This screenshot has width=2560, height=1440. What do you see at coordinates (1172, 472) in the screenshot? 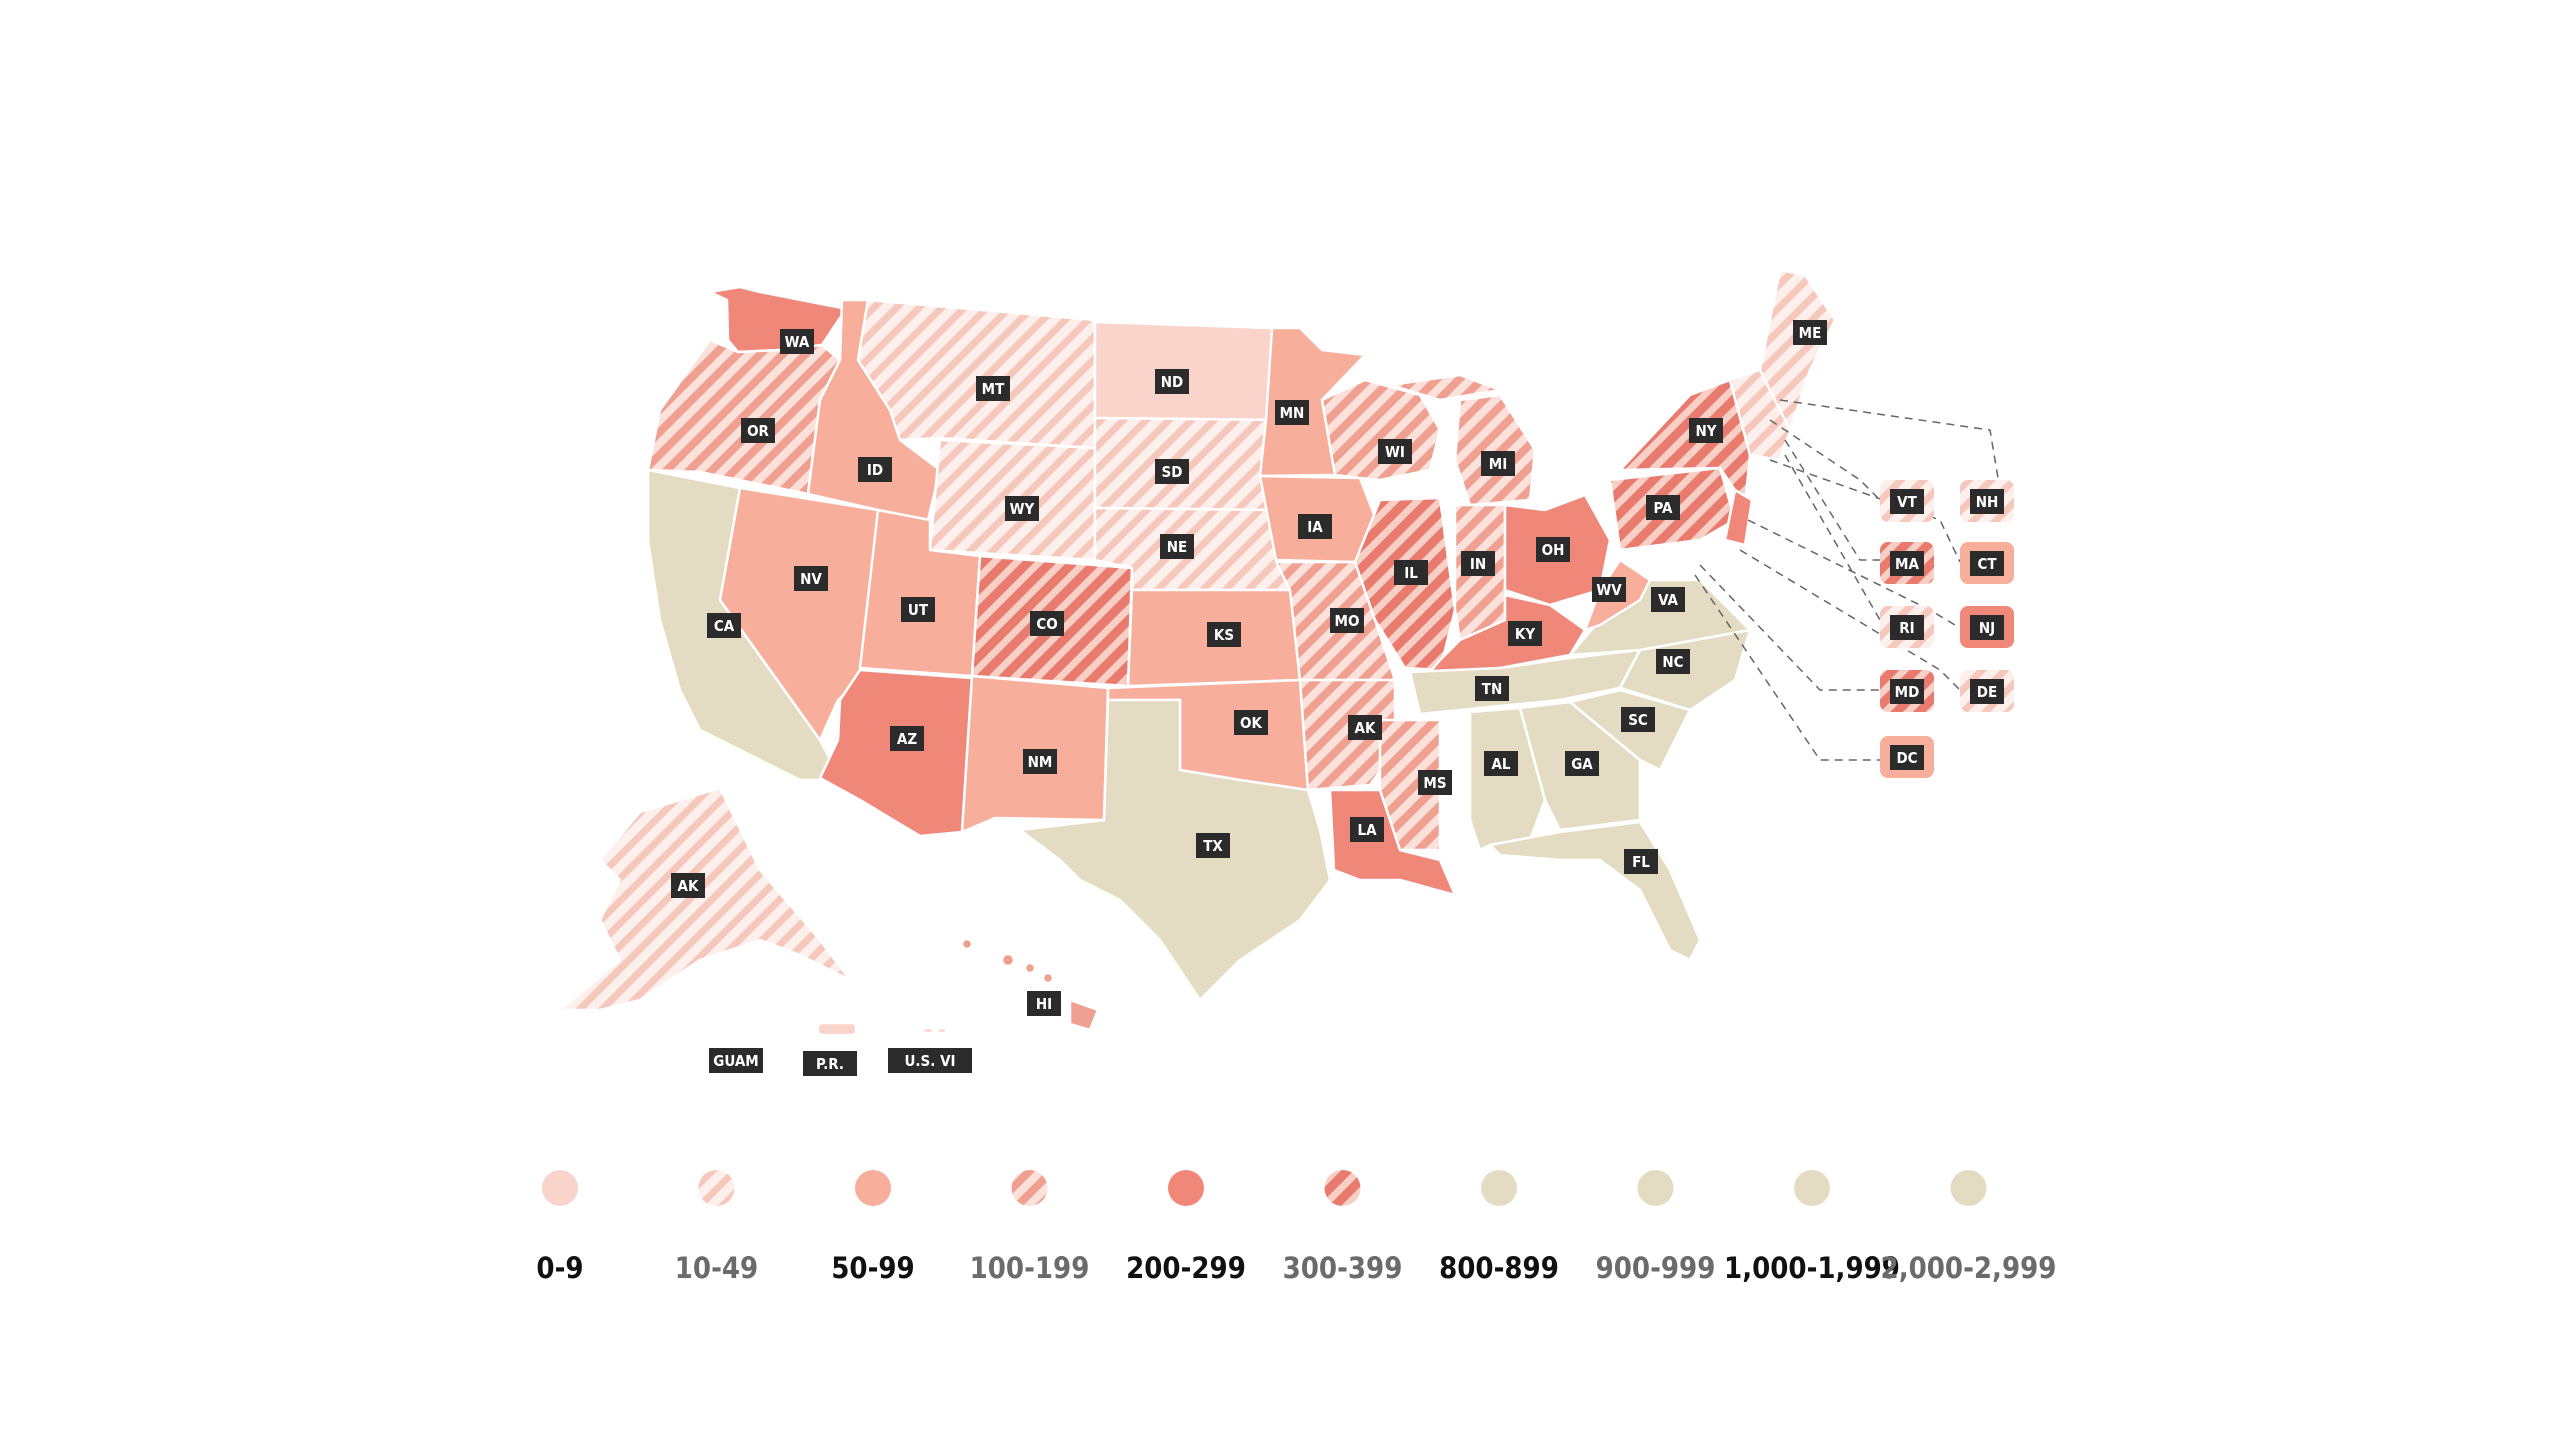
I see `svg-text: SD` at bounding box center [1172, 472].